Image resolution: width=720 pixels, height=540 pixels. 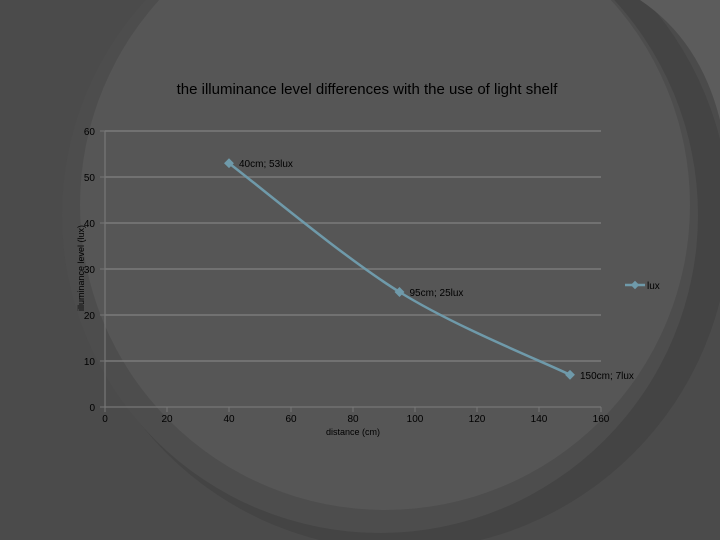 I want to click on legend-label: lux, so click(x=653, y=286).